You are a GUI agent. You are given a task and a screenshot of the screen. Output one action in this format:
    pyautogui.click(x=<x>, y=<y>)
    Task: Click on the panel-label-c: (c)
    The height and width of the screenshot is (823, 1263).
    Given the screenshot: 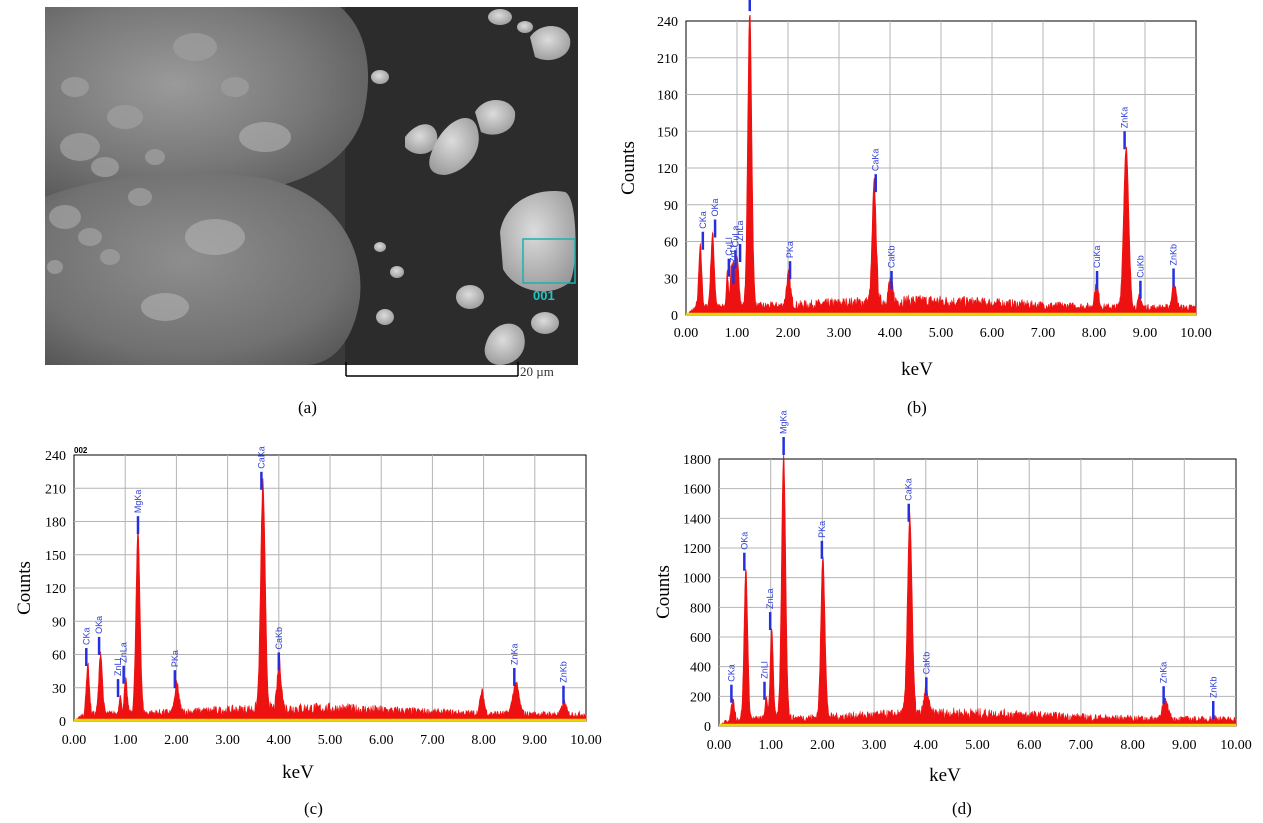 What is the action you would take?
    pyautogui.click(x=313, y=808)
    